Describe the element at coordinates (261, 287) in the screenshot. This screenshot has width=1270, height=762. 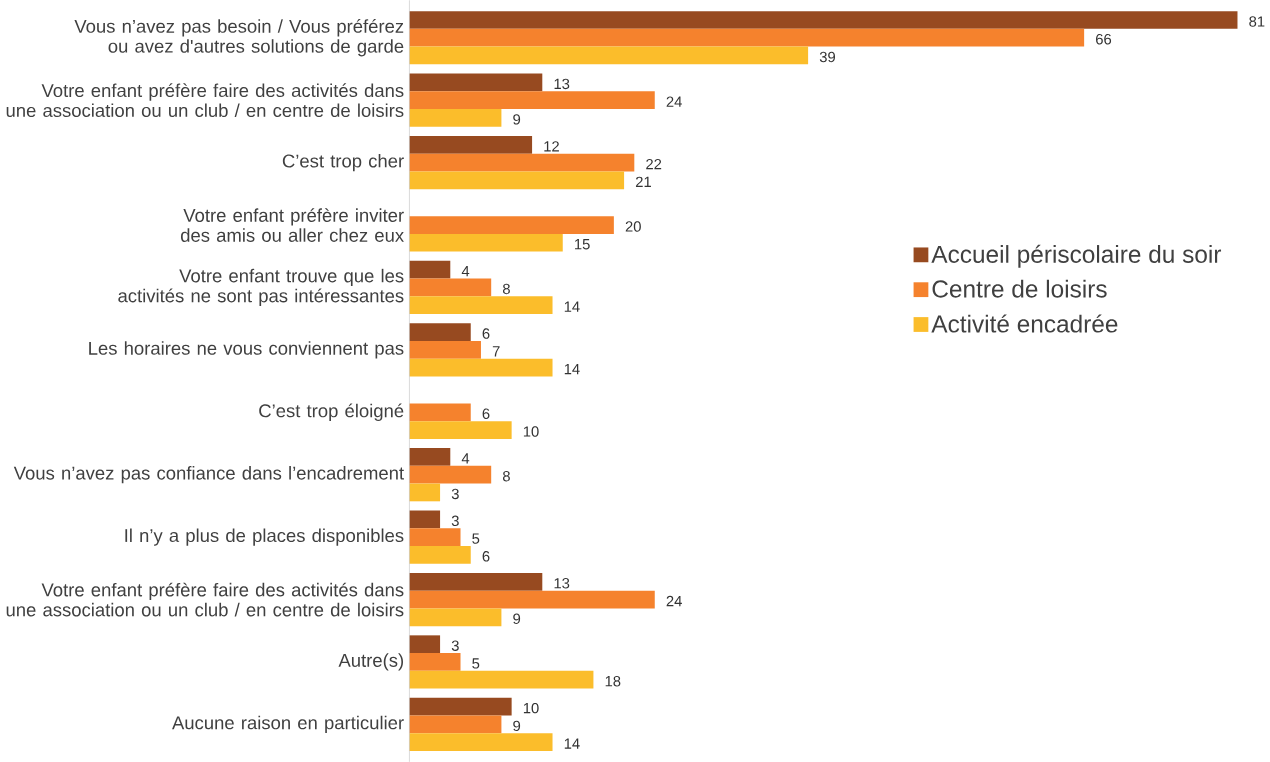
I see `y-tick-label: Votre enfant trouve que les activités ne sont pas intéressantes` at that location.